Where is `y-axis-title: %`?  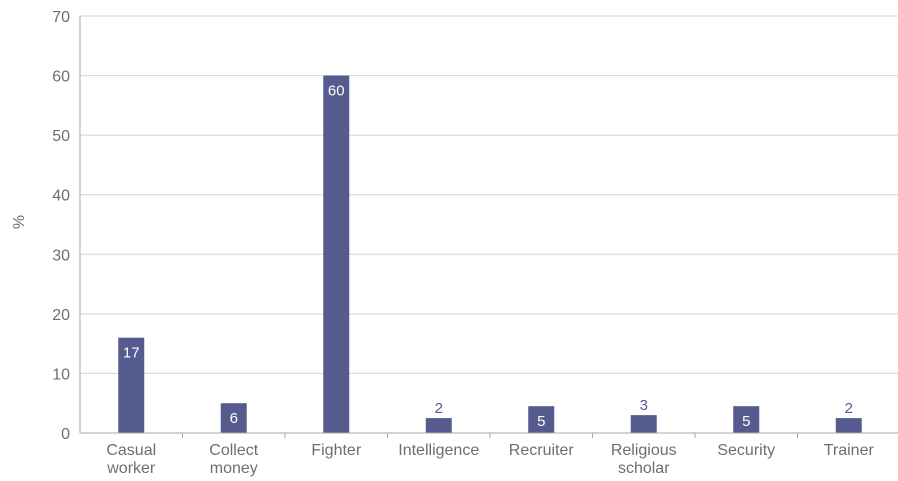
y-axis-title: % is located at coordinates (19, 222).